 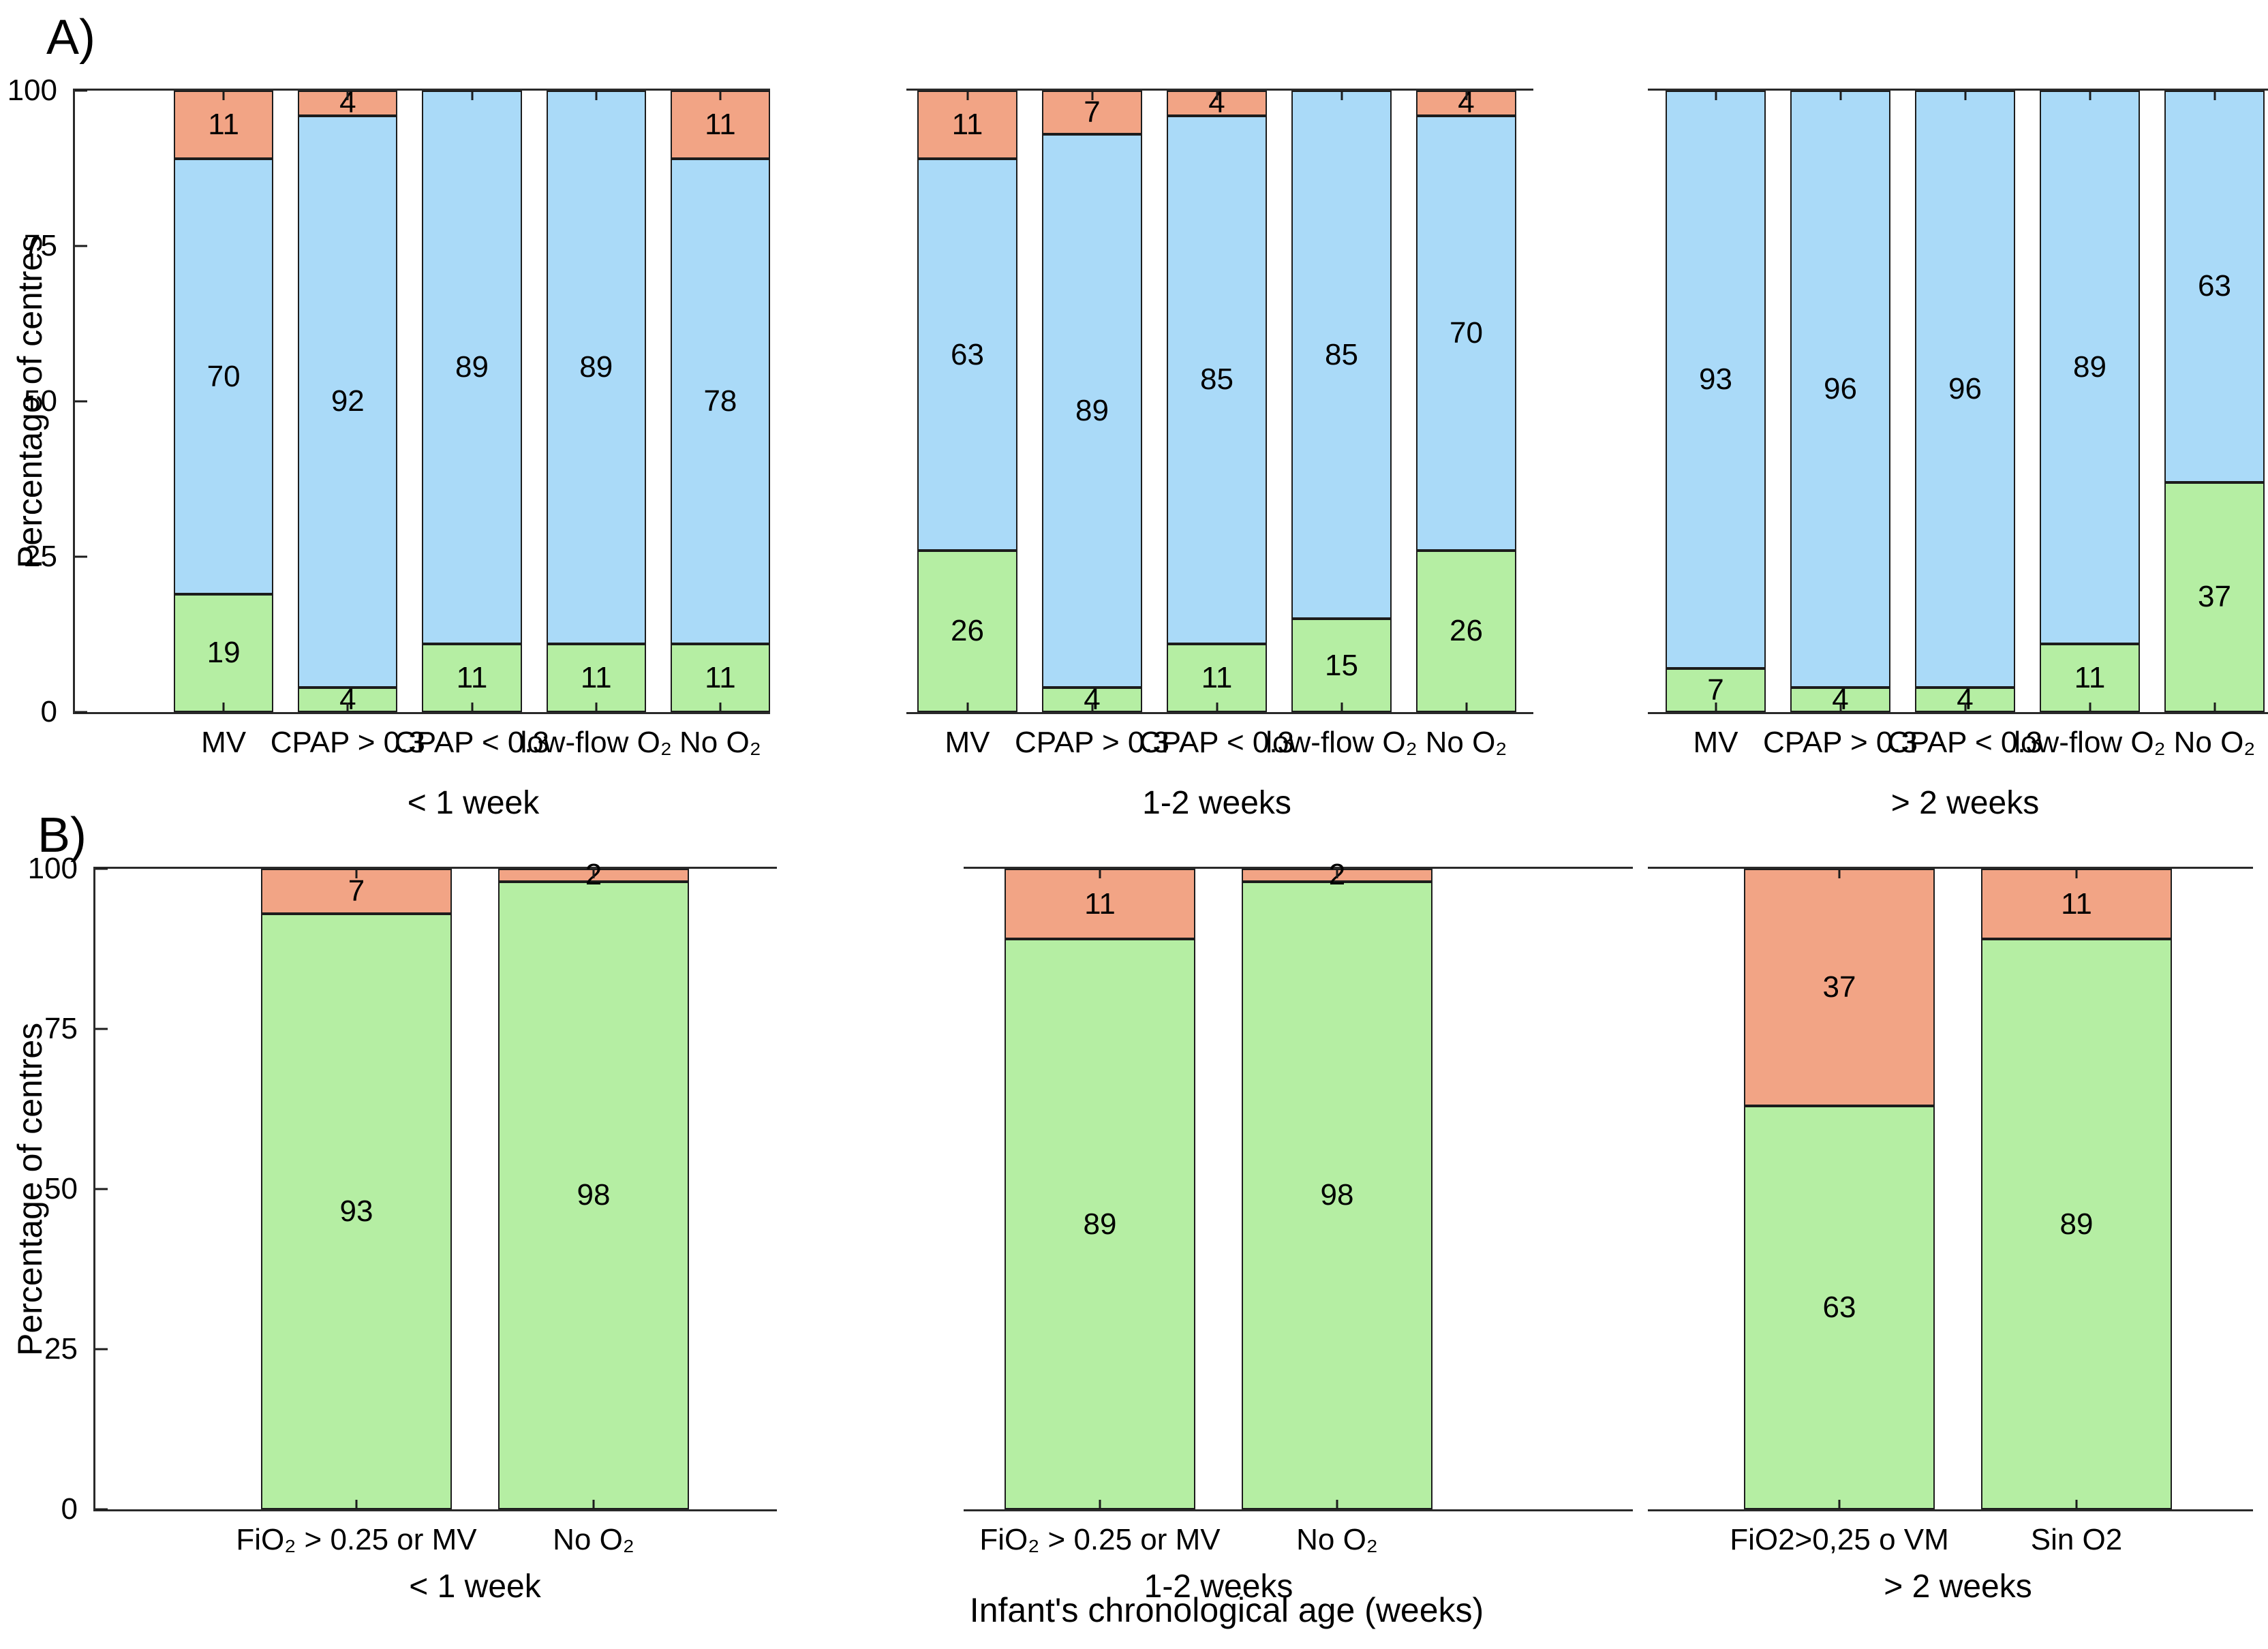 I want to click on bar-fio-0-25-or-mv: 7 93 FiO₂ > 0.25 or MV, so click(x=356, y=1212).